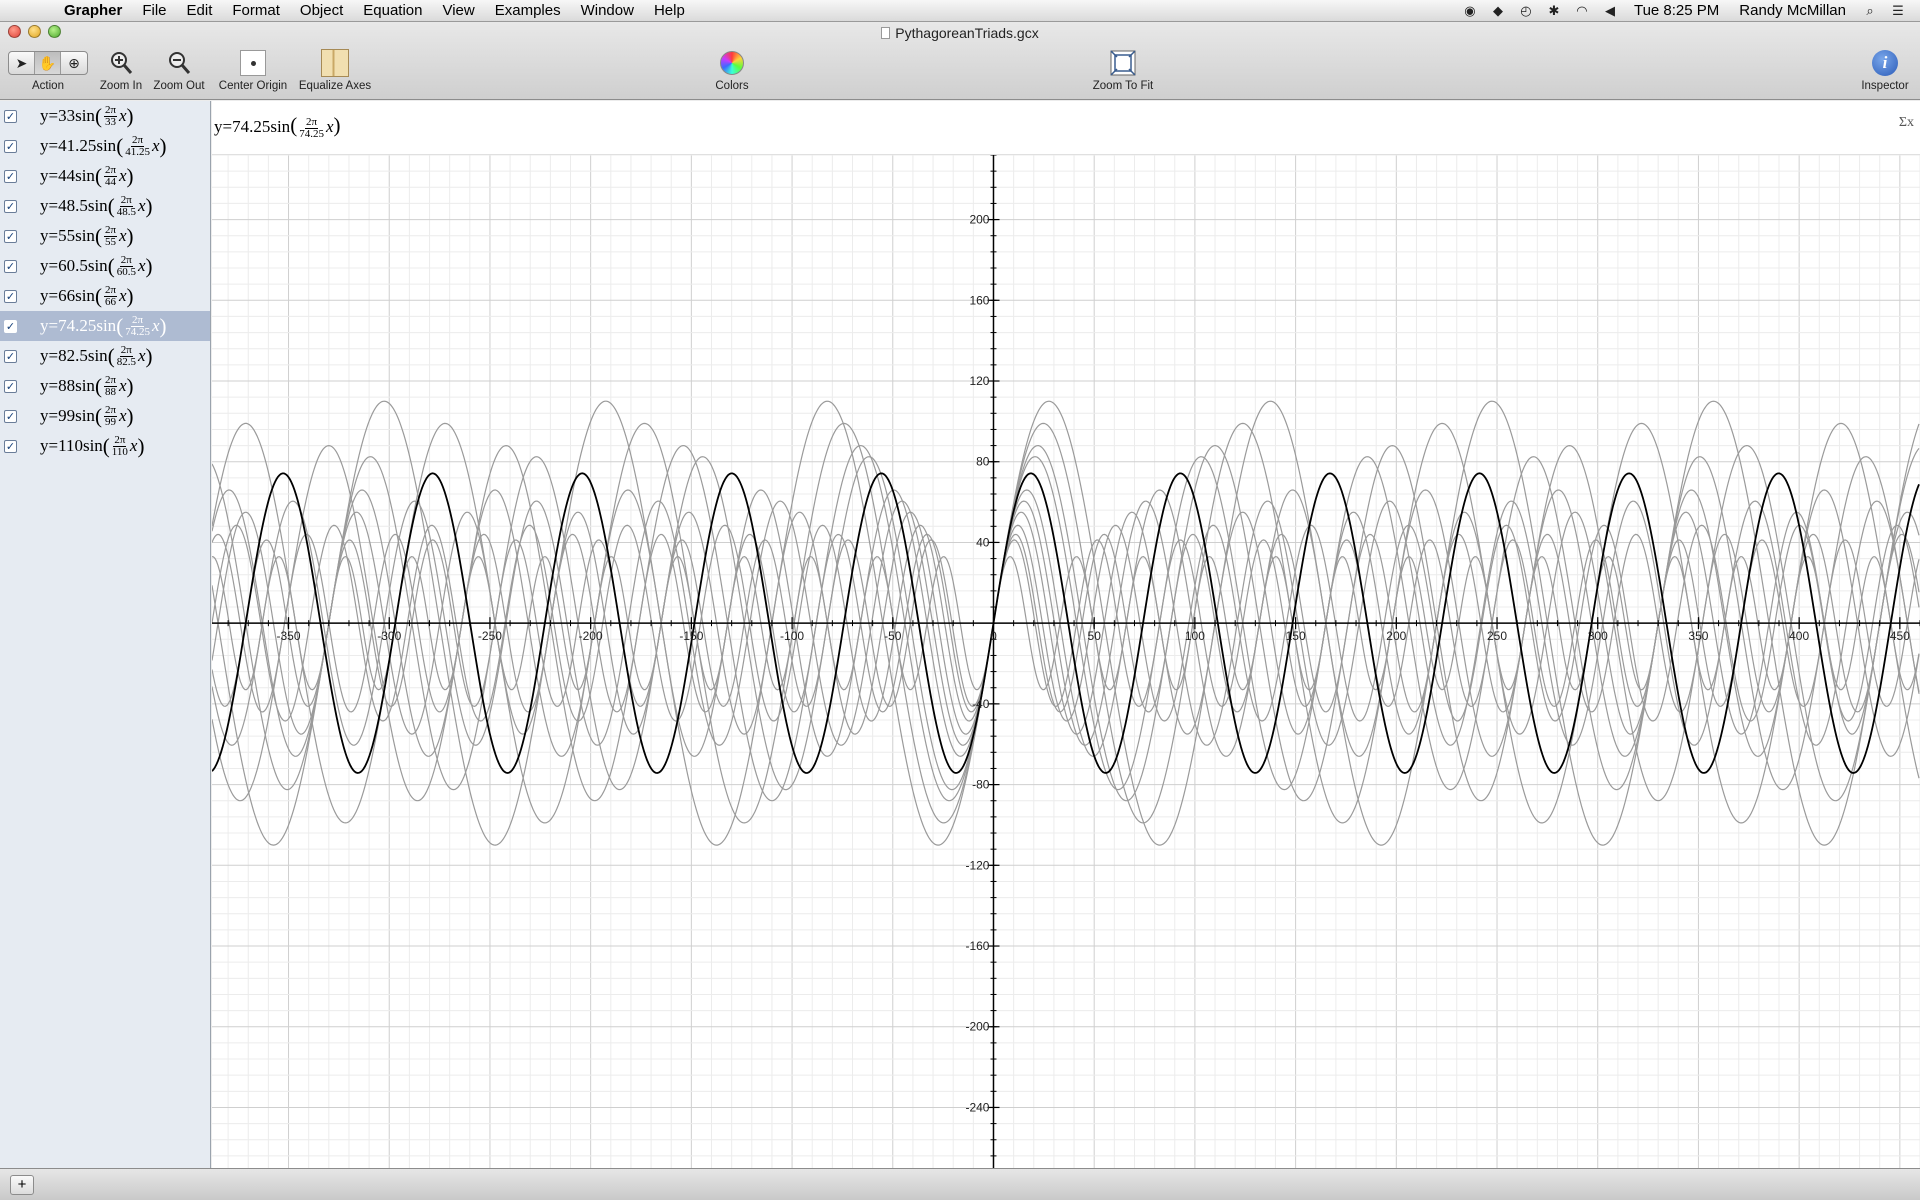 The width and height of the screenshot is (1920, 1200). Describe the element at coordinates (110, 121) in the screenshot. I see `equation-denominator: 33` at that location.